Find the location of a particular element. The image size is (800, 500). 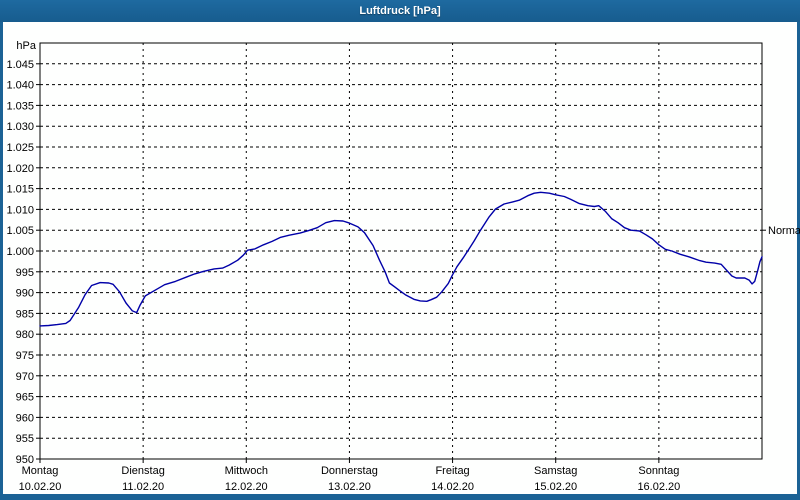

y-tick-label: 1.045 is located at coordinates (20, 65).